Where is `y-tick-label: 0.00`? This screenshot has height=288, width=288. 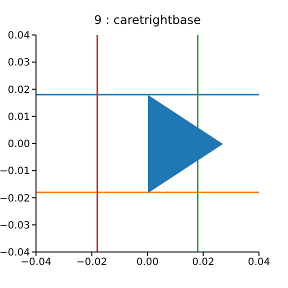 y-tick-label: 0.00 is located at coordinates (19, 144).